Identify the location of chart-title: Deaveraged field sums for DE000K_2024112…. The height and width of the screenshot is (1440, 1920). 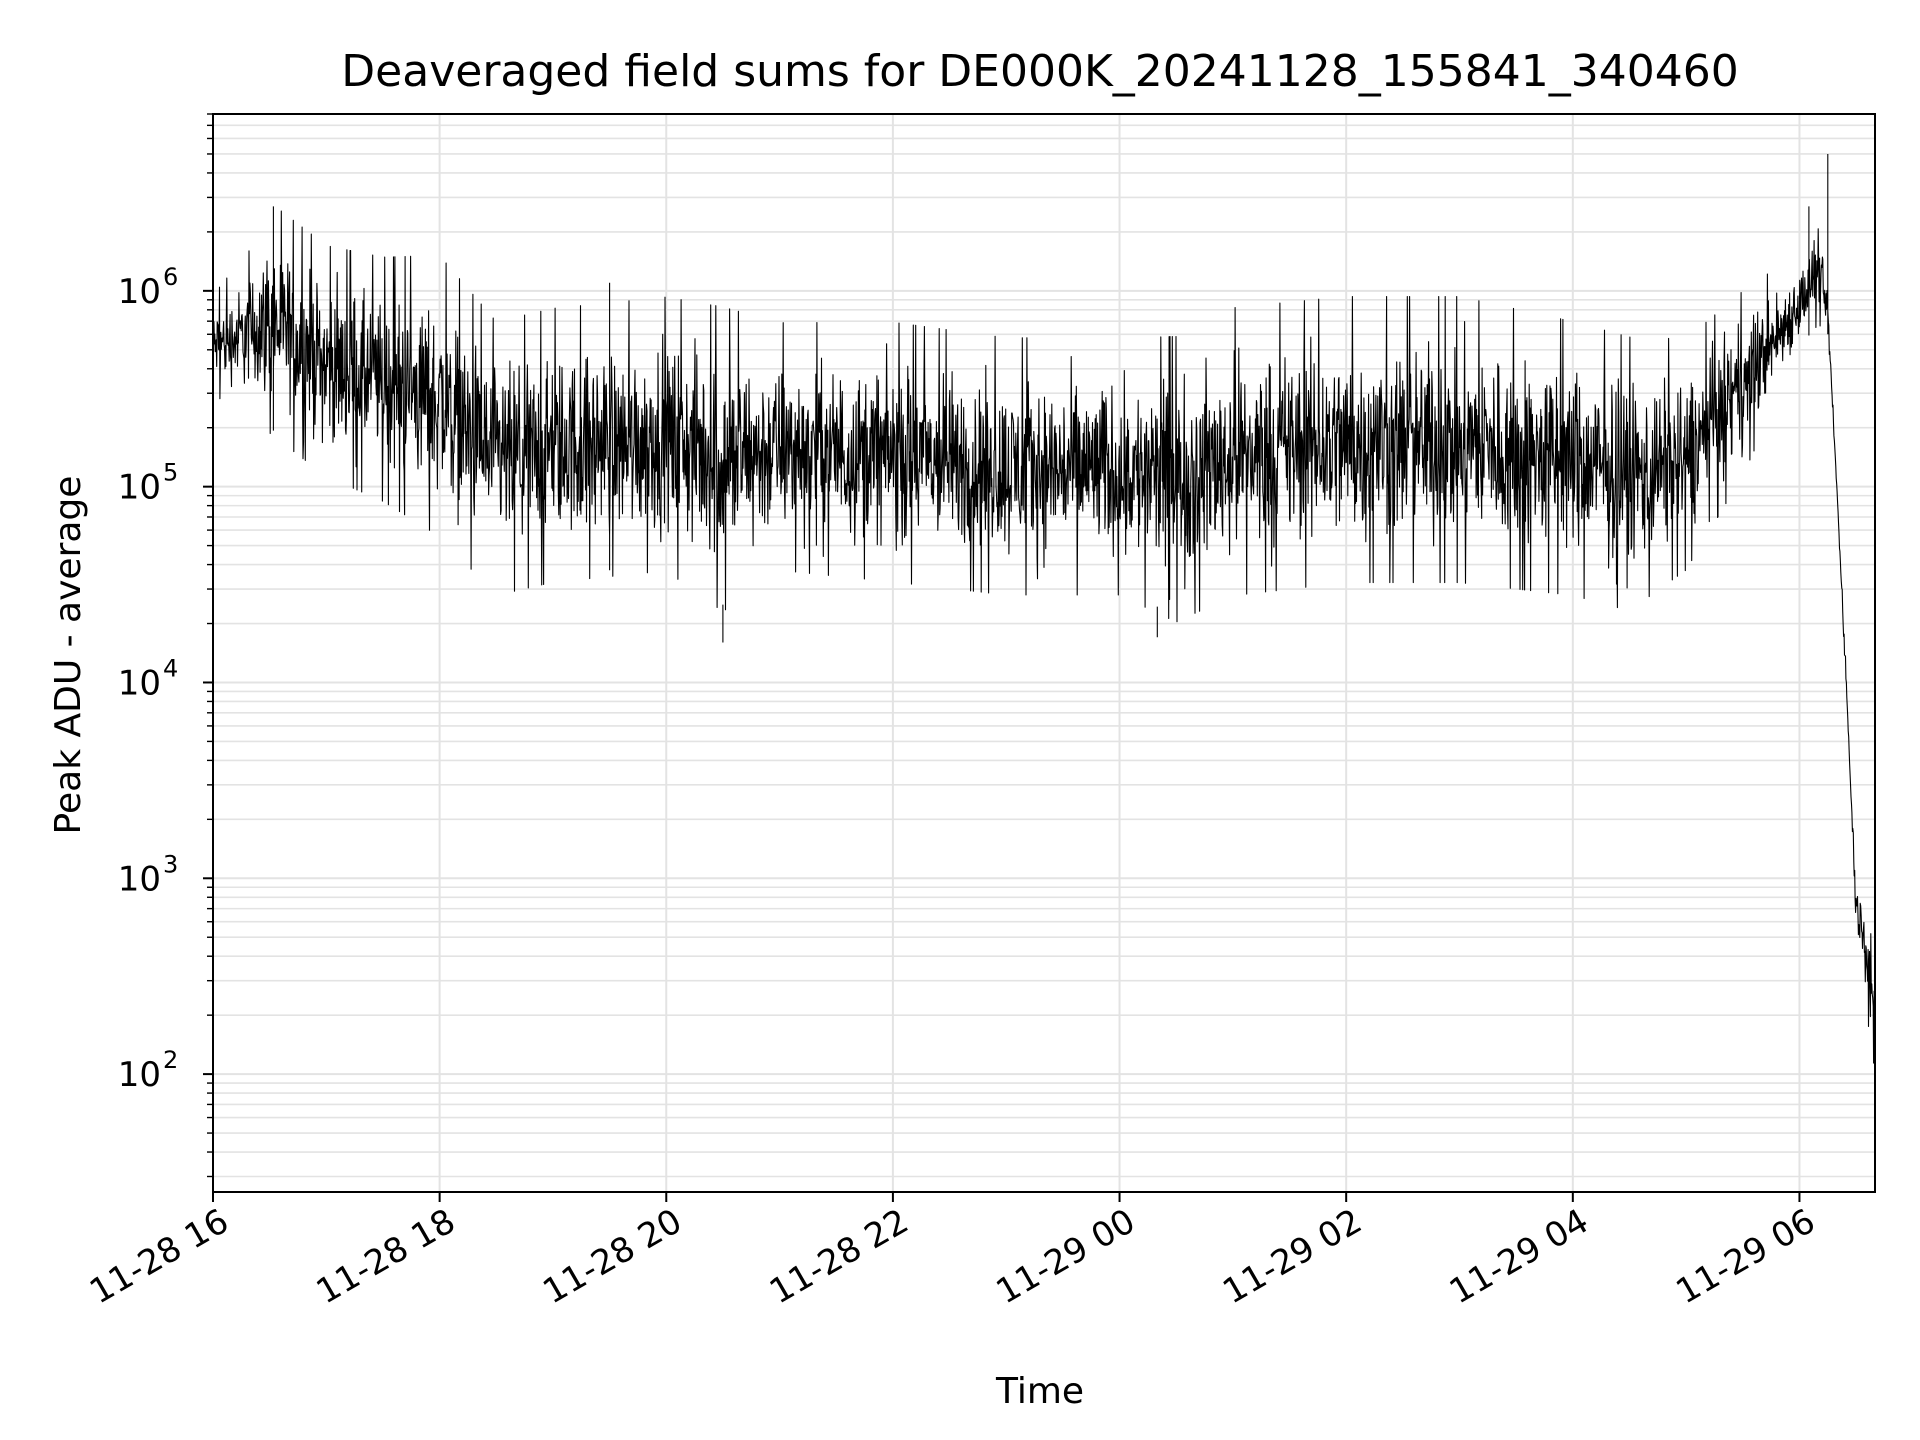
(1039, 71).